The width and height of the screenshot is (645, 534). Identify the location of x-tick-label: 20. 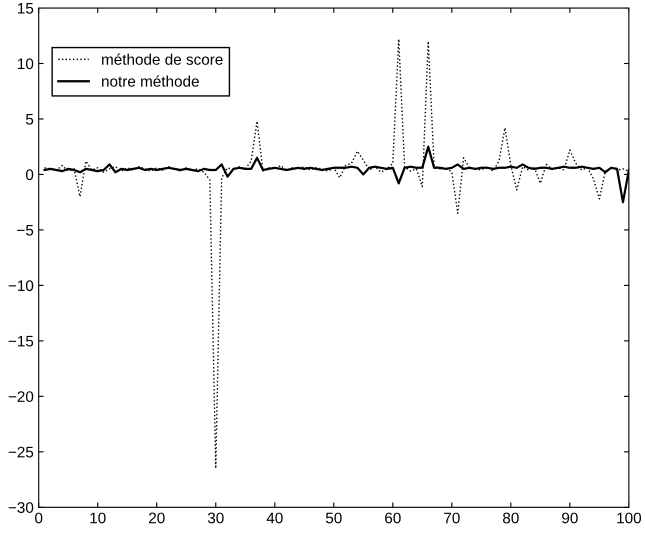
(157, 518).